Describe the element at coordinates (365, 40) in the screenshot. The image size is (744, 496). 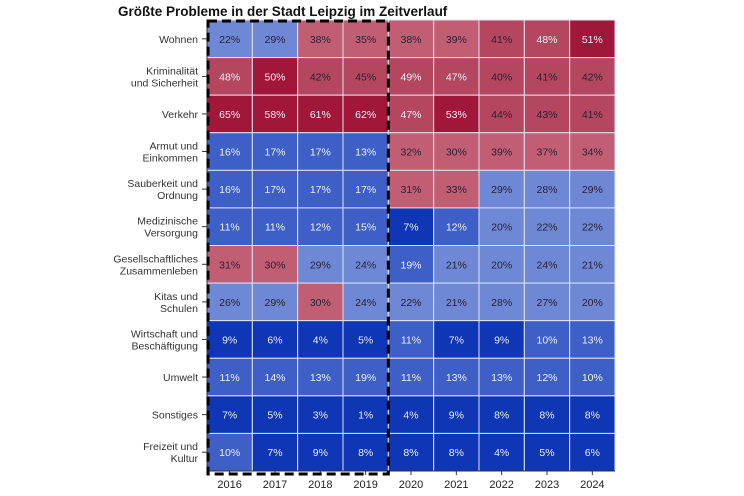
I see `cell-value-label: 35%` at that location.